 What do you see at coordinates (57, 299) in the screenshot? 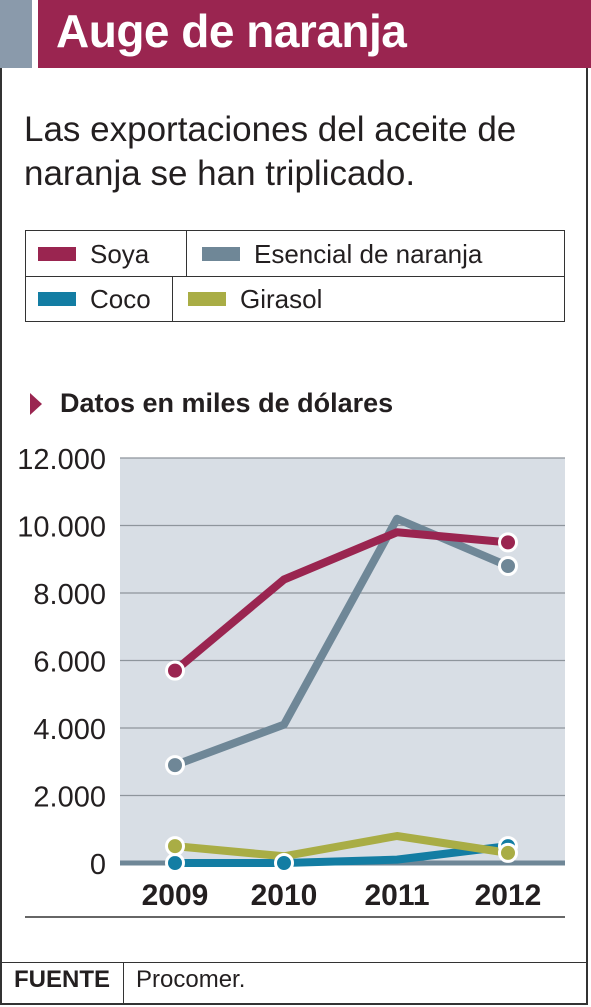
I see `legend-swatch-coco` at bounding box center [57, 299].